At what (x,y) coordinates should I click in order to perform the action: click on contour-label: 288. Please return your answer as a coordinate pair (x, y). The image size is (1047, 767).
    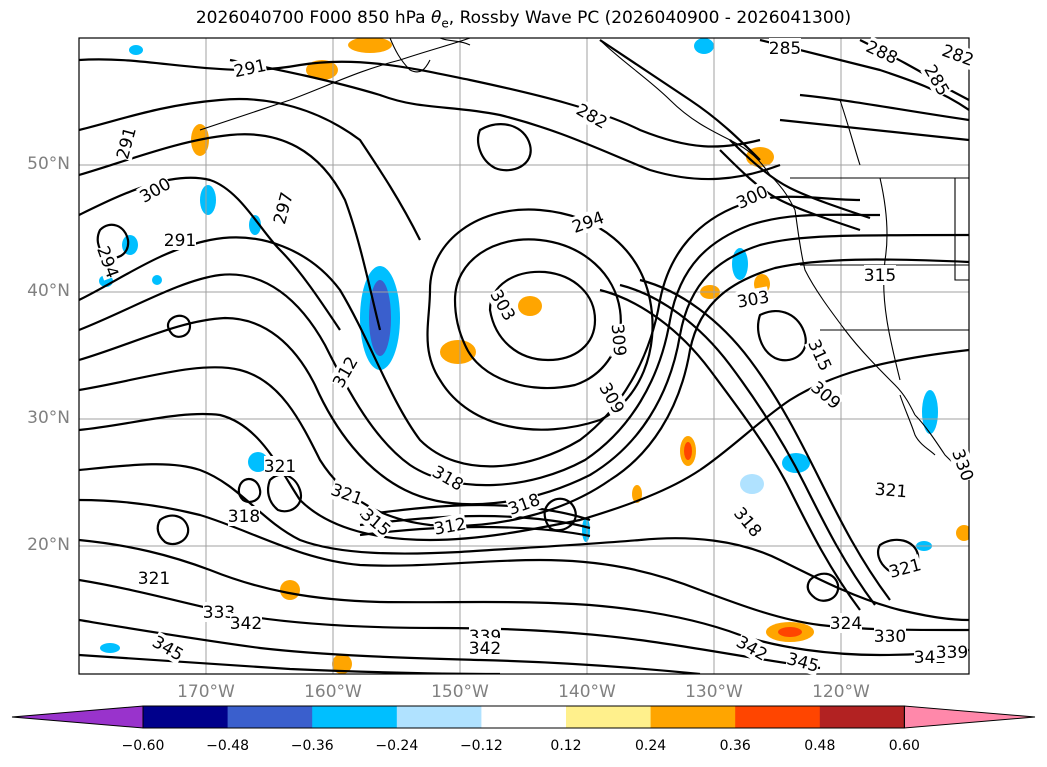
    Looking at the image, I should click on (882, 52).